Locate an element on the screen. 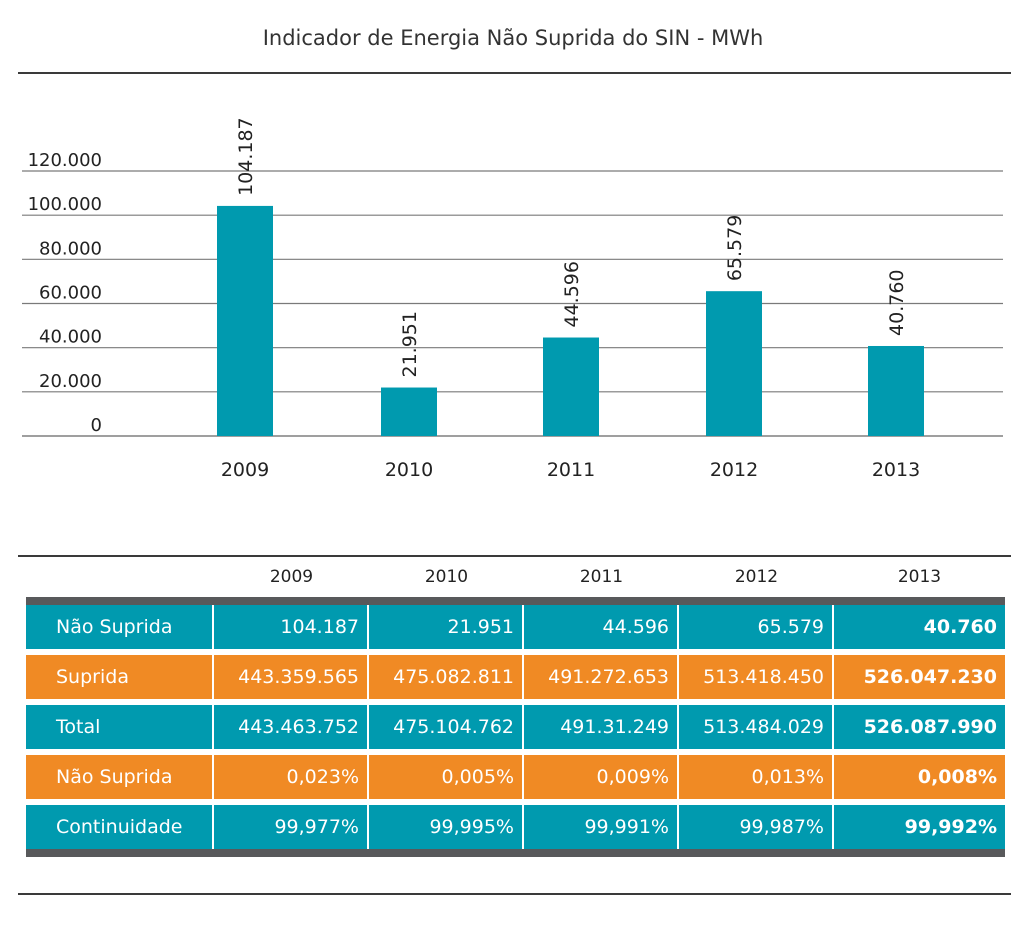  y-tick-label: 120.000 is located at coordinates (65, 160).